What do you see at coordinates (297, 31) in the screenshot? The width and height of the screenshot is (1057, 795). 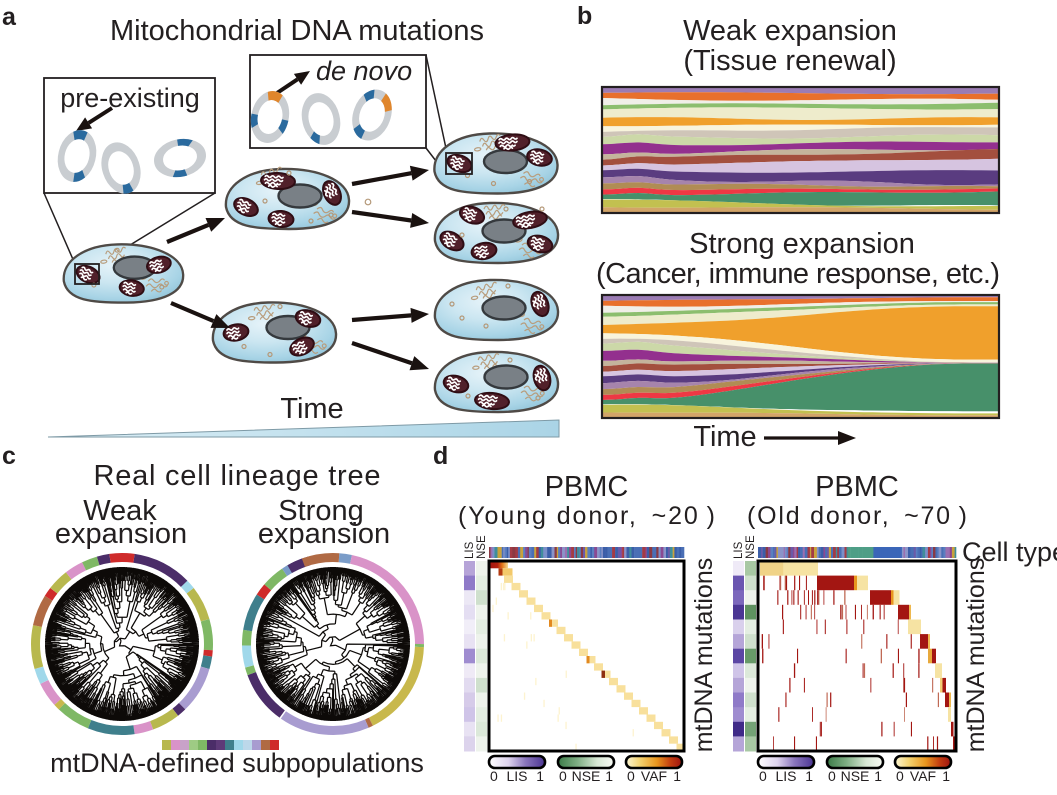 I see `svg-text: Mitochondrial DNA mutations` at bounding box center [297, 31].